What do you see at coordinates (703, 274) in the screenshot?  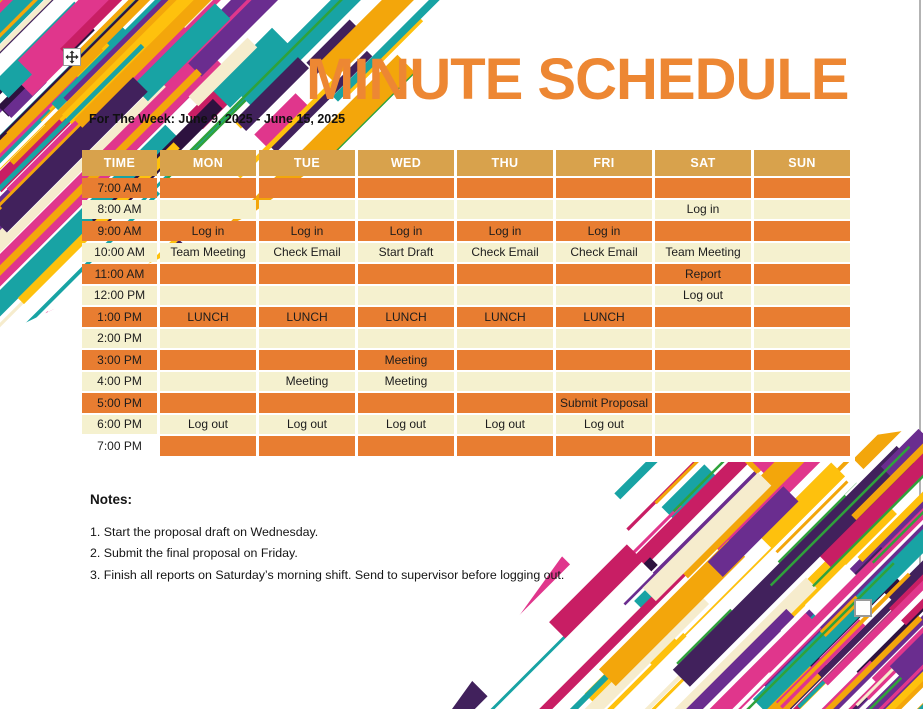 I see `schedule-cell-sat: Report` at bounding box center [703, 274].